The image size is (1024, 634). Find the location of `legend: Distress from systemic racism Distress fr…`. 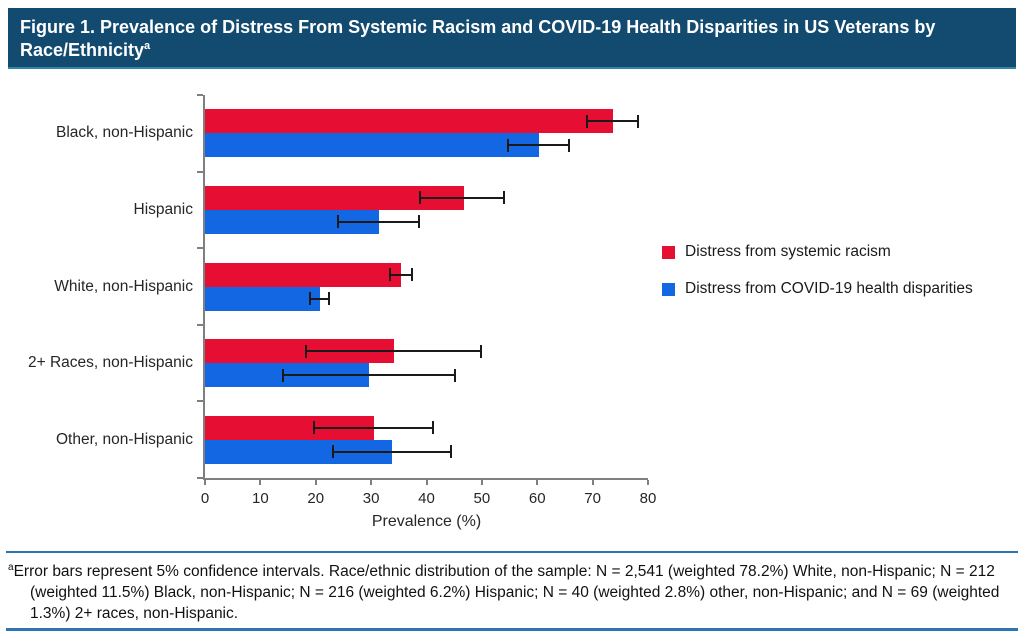

legend: Distress from systemic racism Distress fr… is located at coordinates (817, 280).